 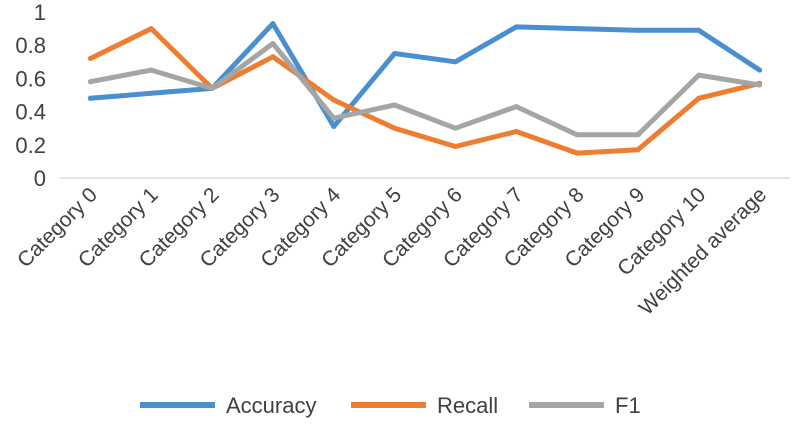 I want to click on y-axis: 0 0.2 0.4 0.6 0.8 1, so click(x=30, y=95).